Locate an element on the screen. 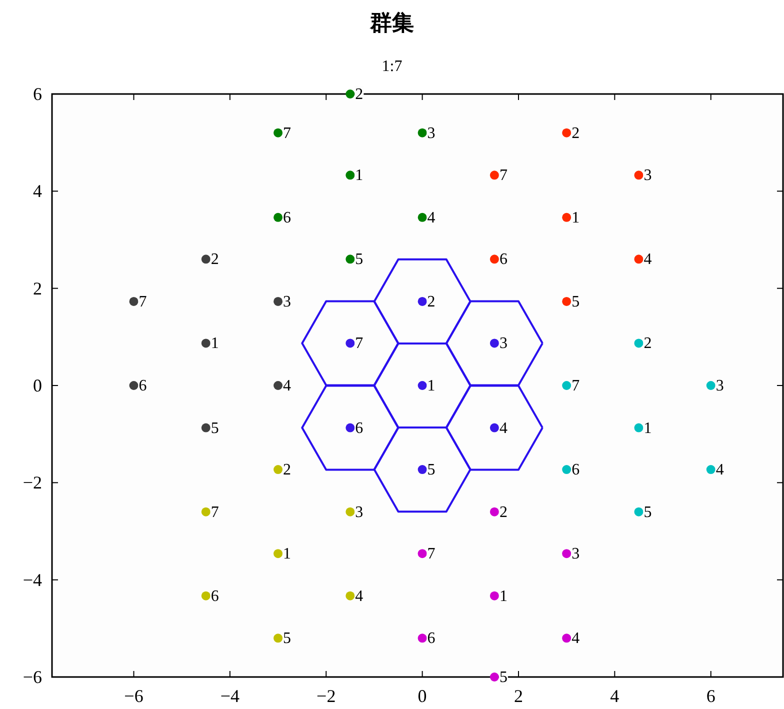 Image resolution: width=784 pixels, height=709 pixels. x-tick-label: 6 is located at coordinates (711, 696).